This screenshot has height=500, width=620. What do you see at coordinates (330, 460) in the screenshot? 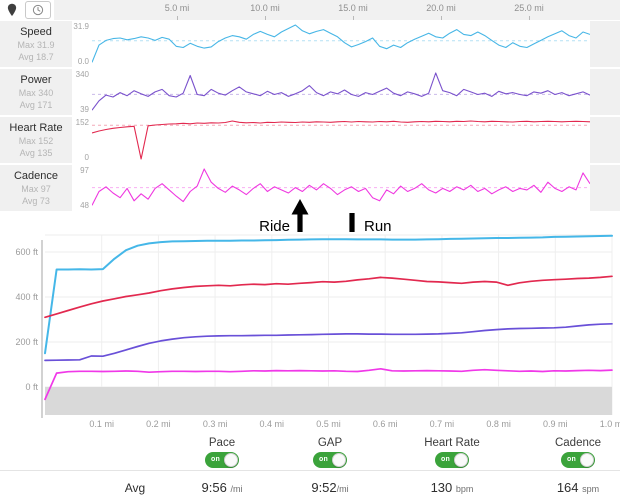
I see `gap-toggle: on` at bounding box center [330, 460].